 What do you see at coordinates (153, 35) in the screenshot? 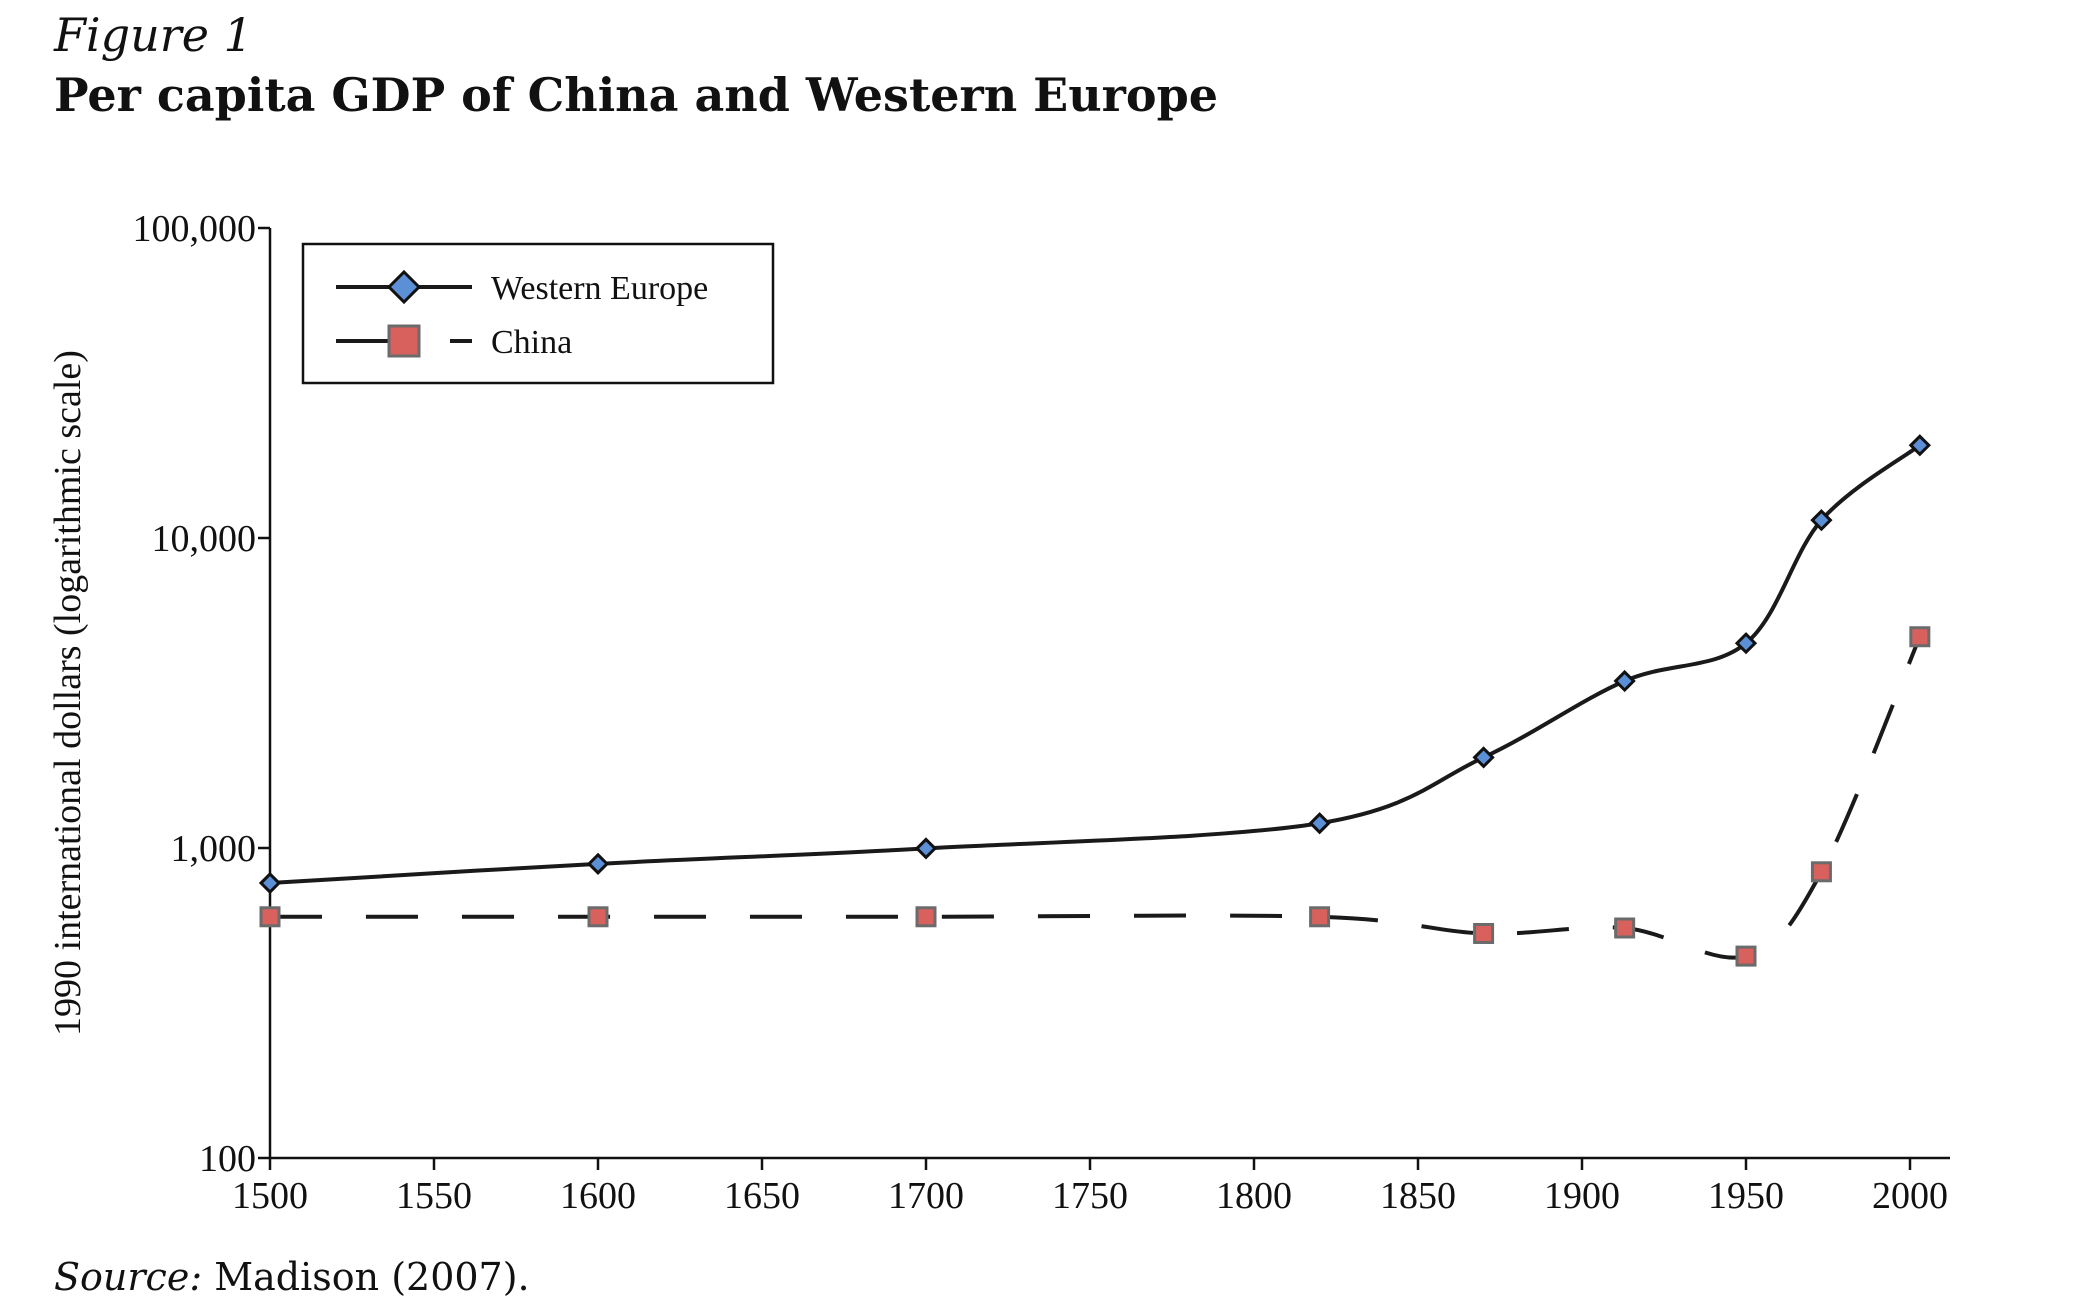
I see `figure-label: Figure 1` at bounding box center [153, 35].